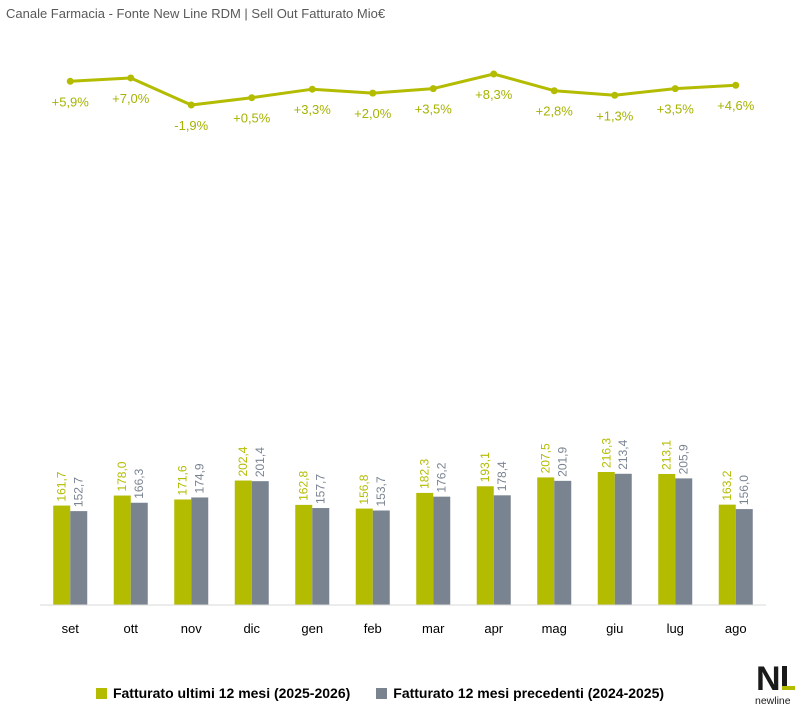  What do you see at coordinates (231, 693) in the screenshot?
I see `legend-label-current: Fatturato ultimi 12 mesi (2025-2026)` at bounding box center [231, 693].